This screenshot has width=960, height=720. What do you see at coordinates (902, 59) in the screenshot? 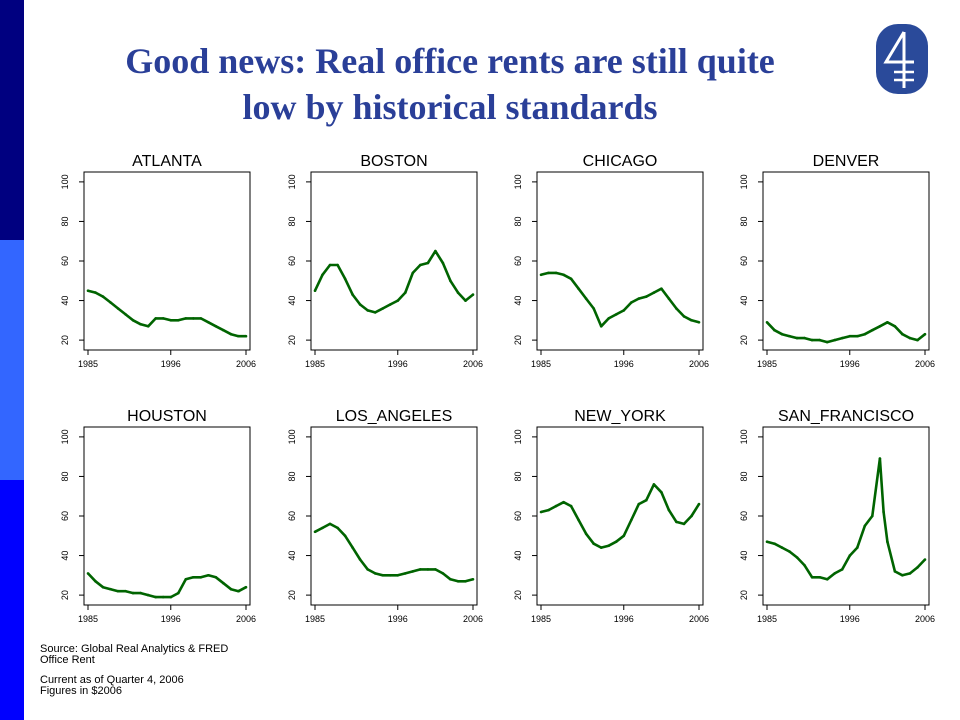
I see `four-logo-icon` at bounding box center [902, 59].